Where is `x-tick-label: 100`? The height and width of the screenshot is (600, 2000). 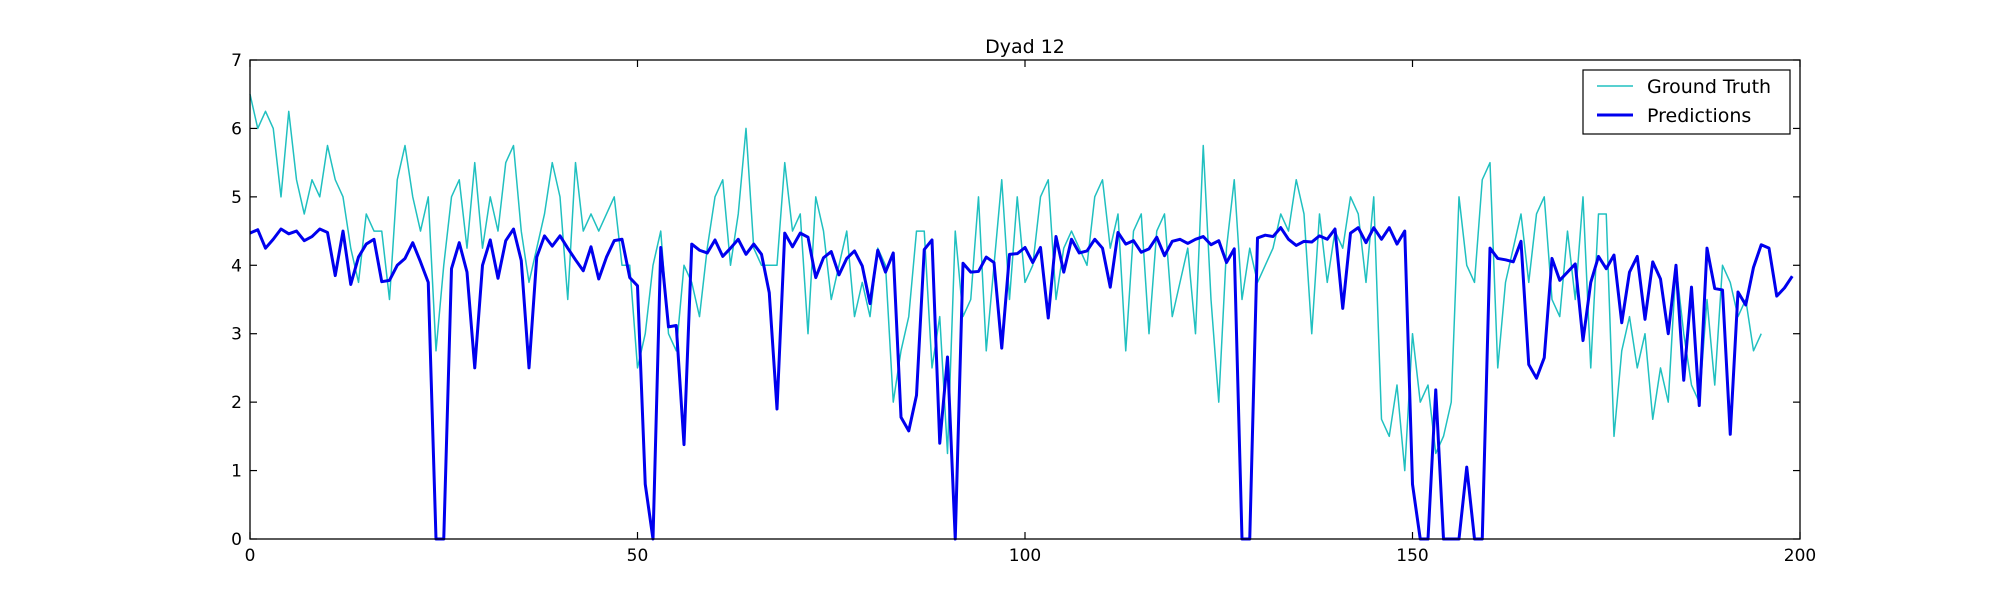 x-tick-label: 100 is located at coordinates (1025, 556).